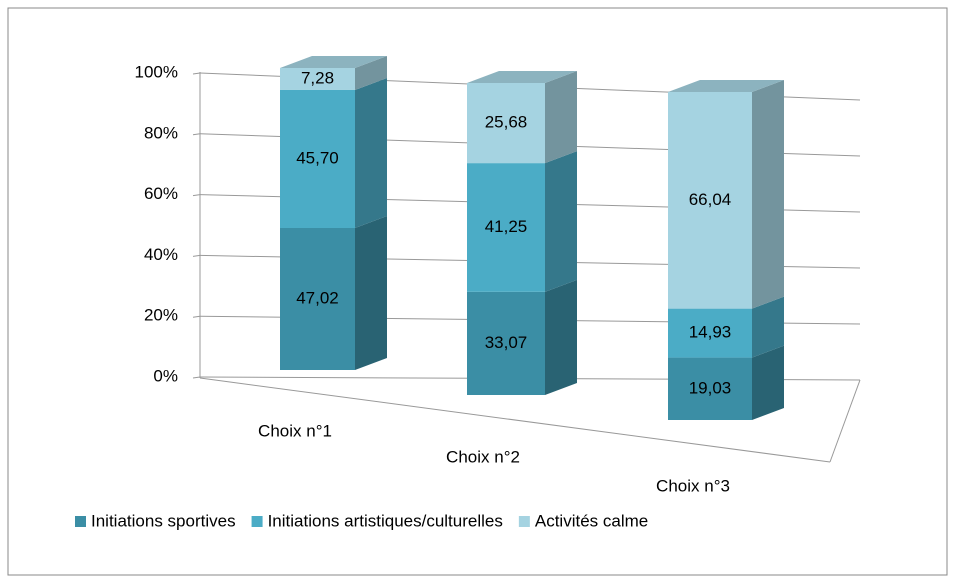  What do you see at coordinates (163, 520) in the screenshot?
I see `legend-label: Initiations sportives` at bounding box center [163, 520].